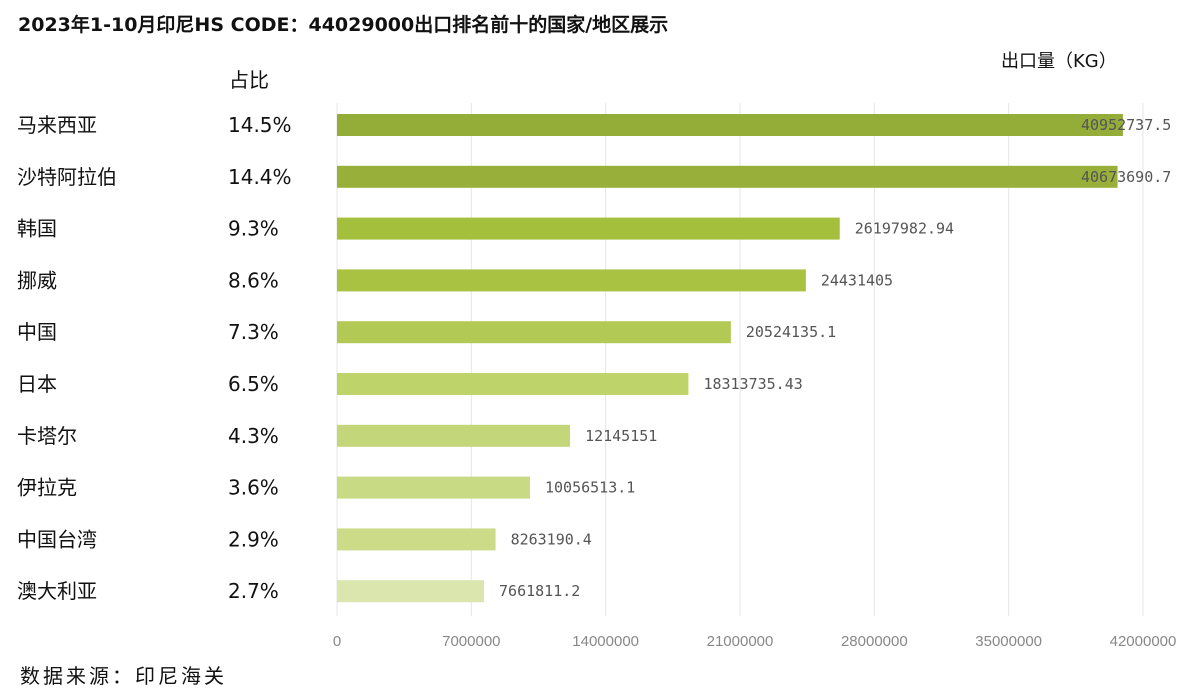  Describe the element at coordinates (57, 125) in the screenshot. I see `category-label: 马来西亚` at that location.